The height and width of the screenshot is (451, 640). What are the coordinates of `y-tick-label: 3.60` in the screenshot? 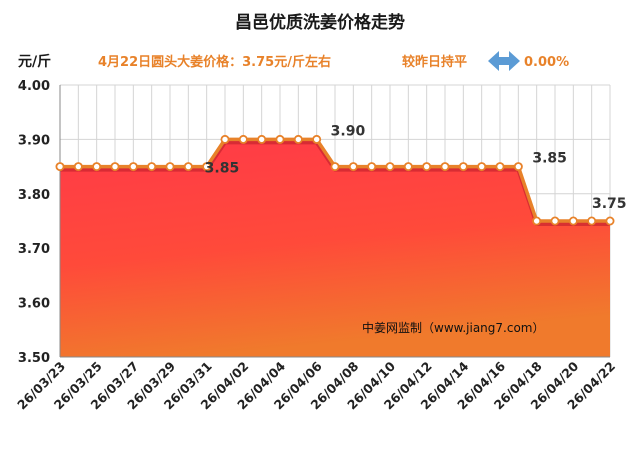 It's located at (34, 304).